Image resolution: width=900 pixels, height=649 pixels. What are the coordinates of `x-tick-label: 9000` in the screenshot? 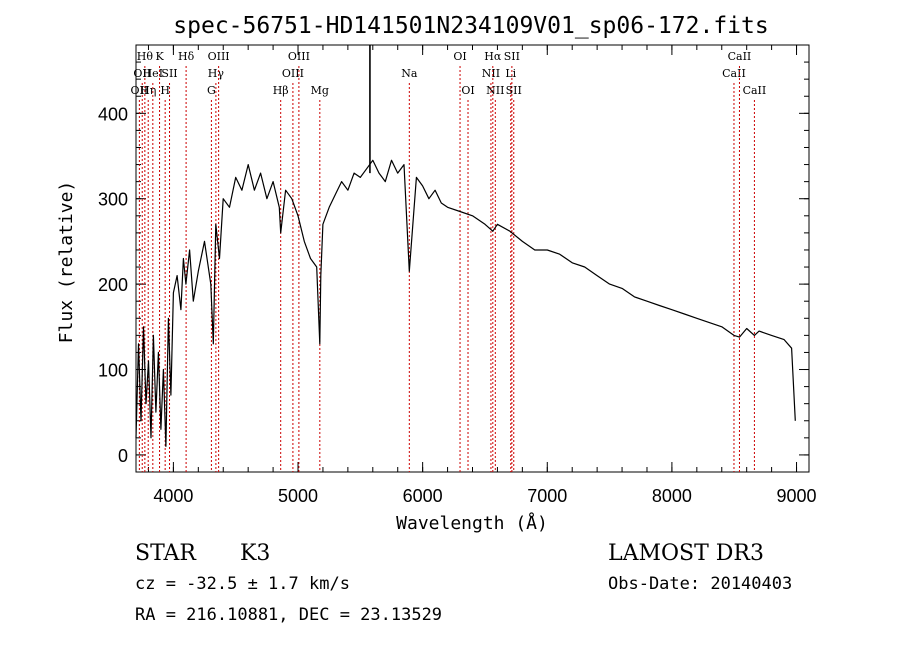 It's located at (797, 496).